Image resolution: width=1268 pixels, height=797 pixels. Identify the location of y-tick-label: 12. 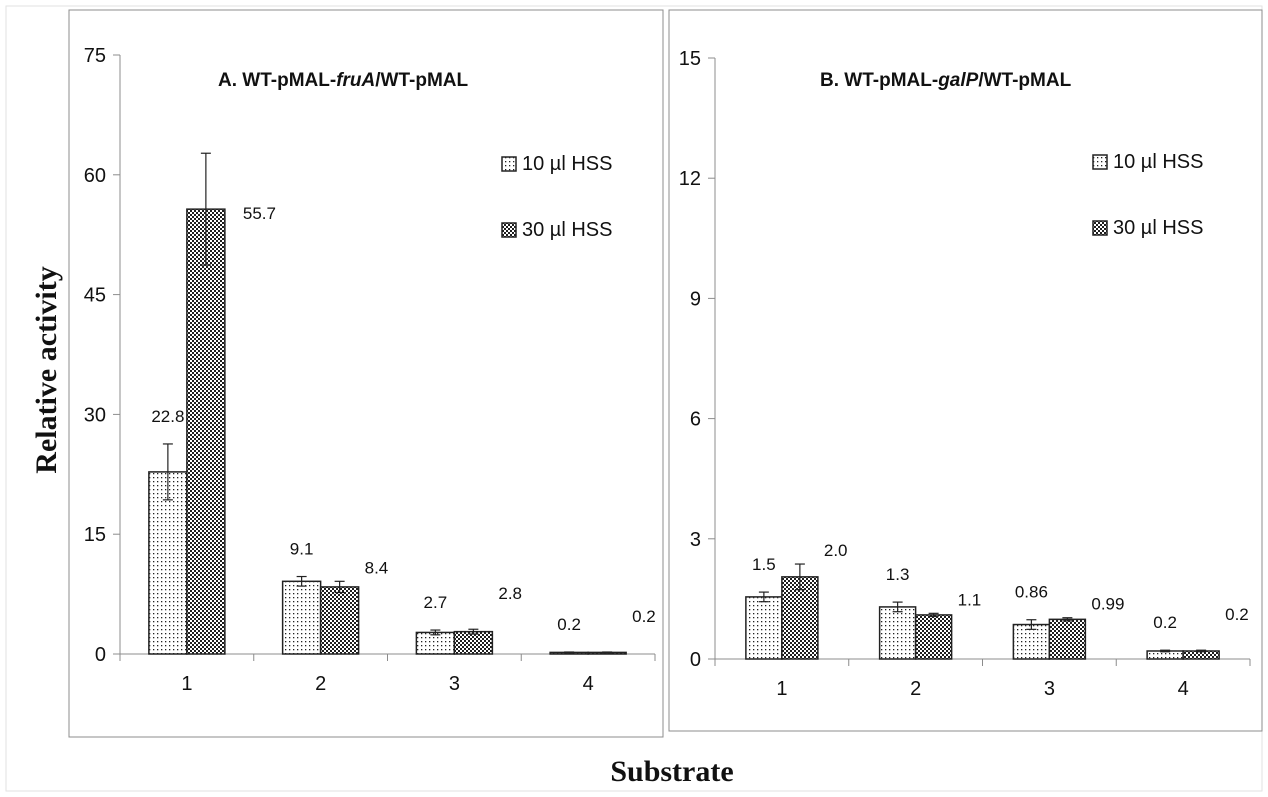
(690, 179).